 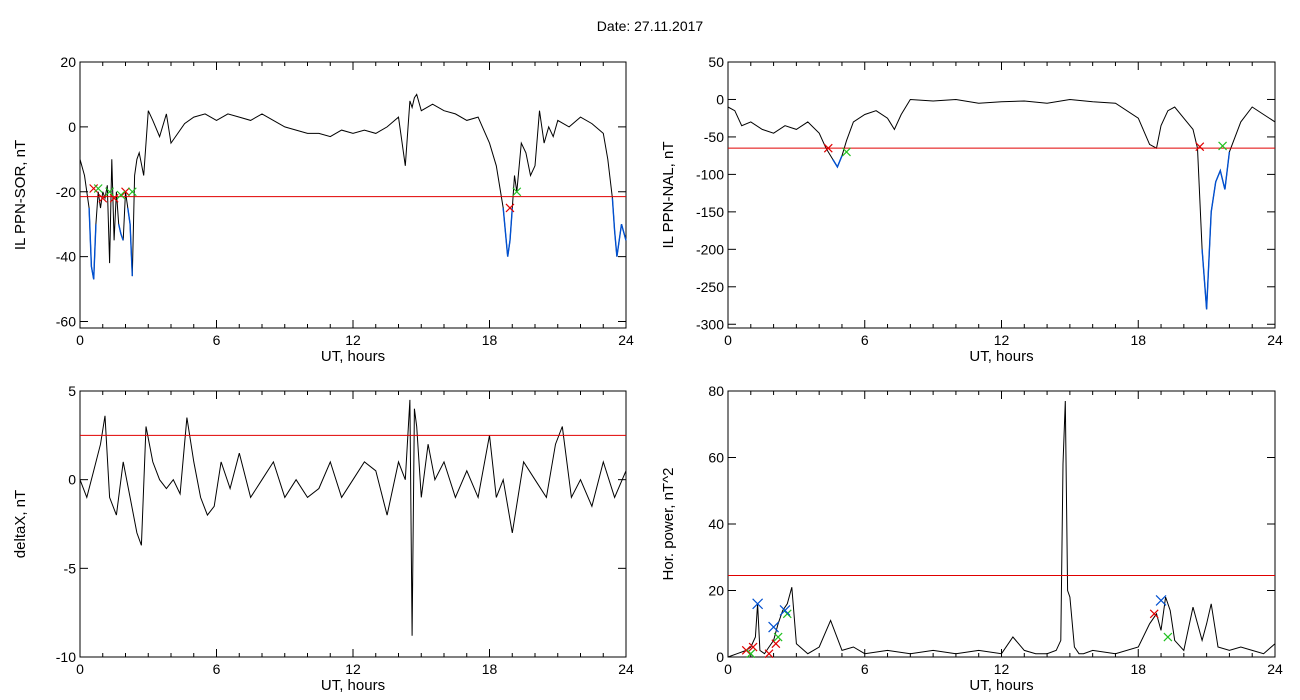 What do you see at coordinates (66, 257) in the screenshot?
I see `y-tick-label: -40` at bounding box center [66, 257].